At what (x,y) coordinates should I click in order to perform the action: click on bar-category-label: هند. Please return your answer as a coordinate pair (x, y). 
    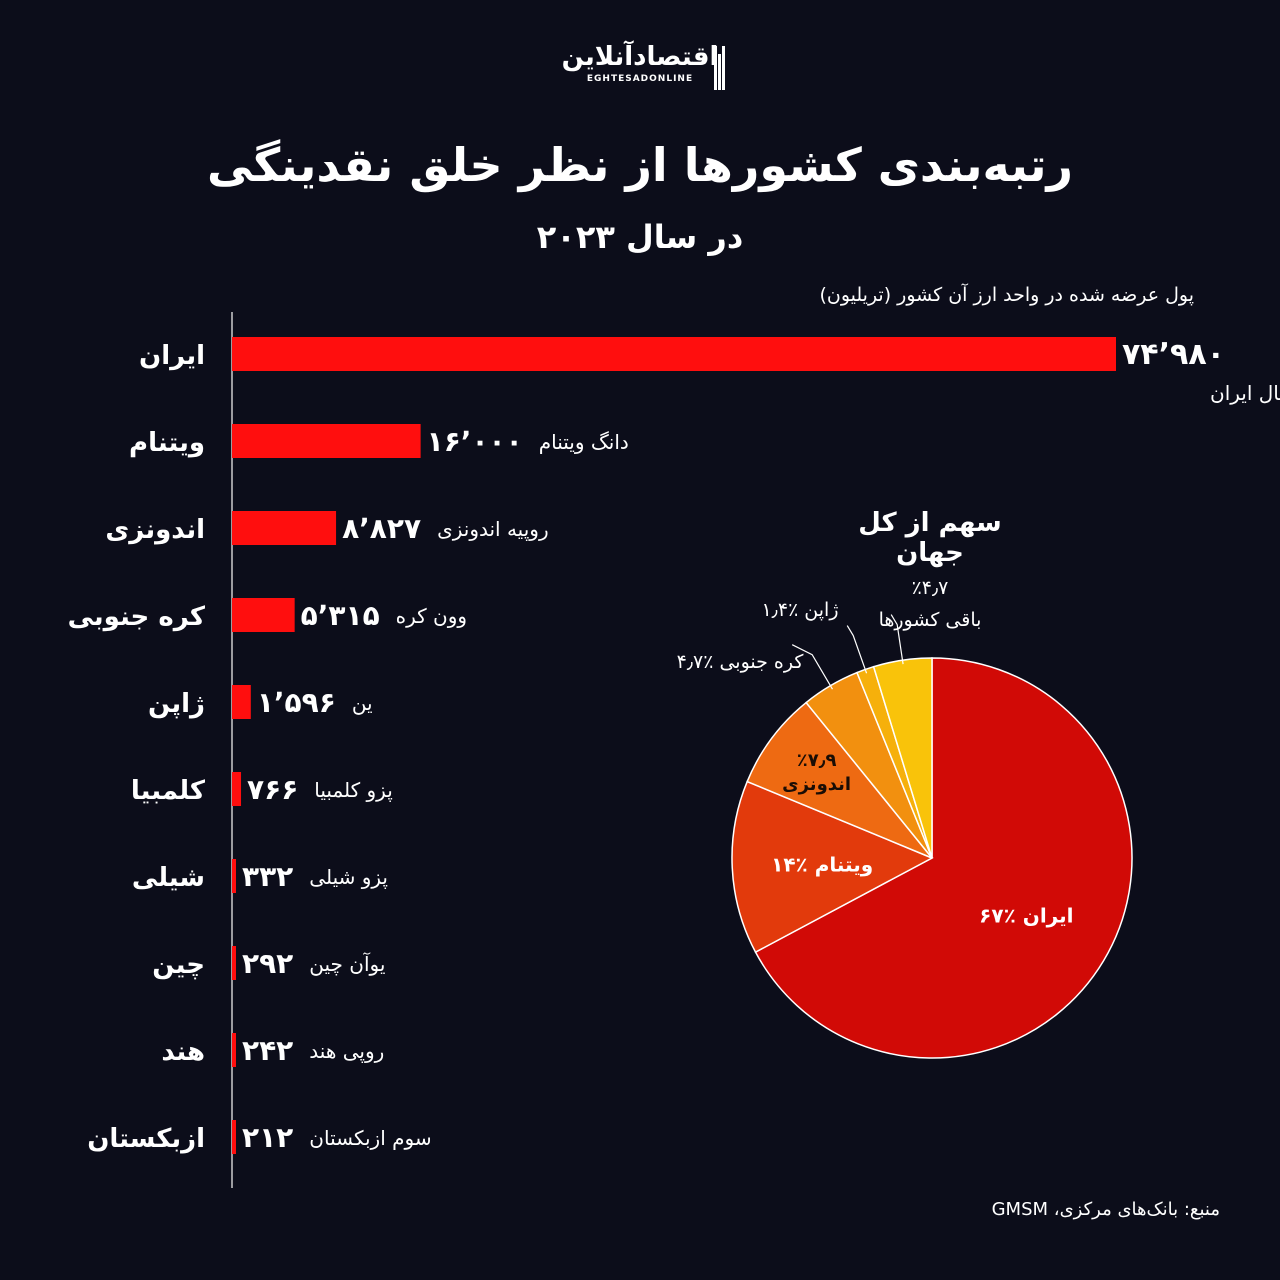
    Looking at the image, I should click on (183, 1052).